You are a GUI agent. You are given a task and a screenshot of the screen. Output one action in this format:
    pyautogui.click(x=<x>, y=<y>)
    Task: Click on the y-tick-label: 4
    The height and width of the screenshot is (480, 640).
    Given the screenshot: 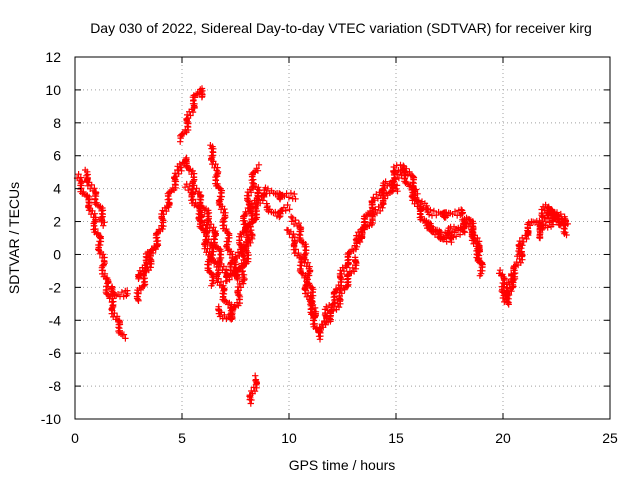 What is the action you would take?
    pyautogui.click(x=57, y=189)
    